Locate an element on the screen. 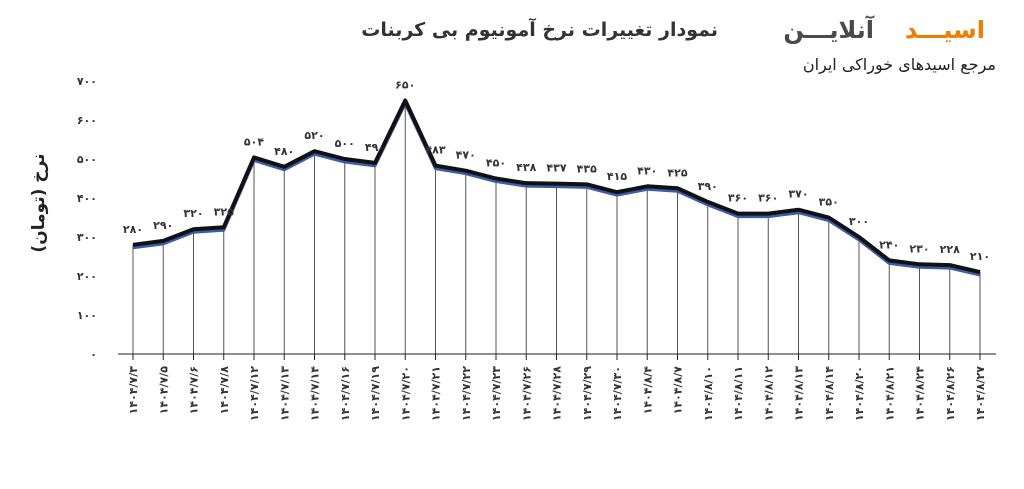 The height and width of the screenshot is (489, 1024). data-label: ۵٠٠ is located at coordinates (345, 143).